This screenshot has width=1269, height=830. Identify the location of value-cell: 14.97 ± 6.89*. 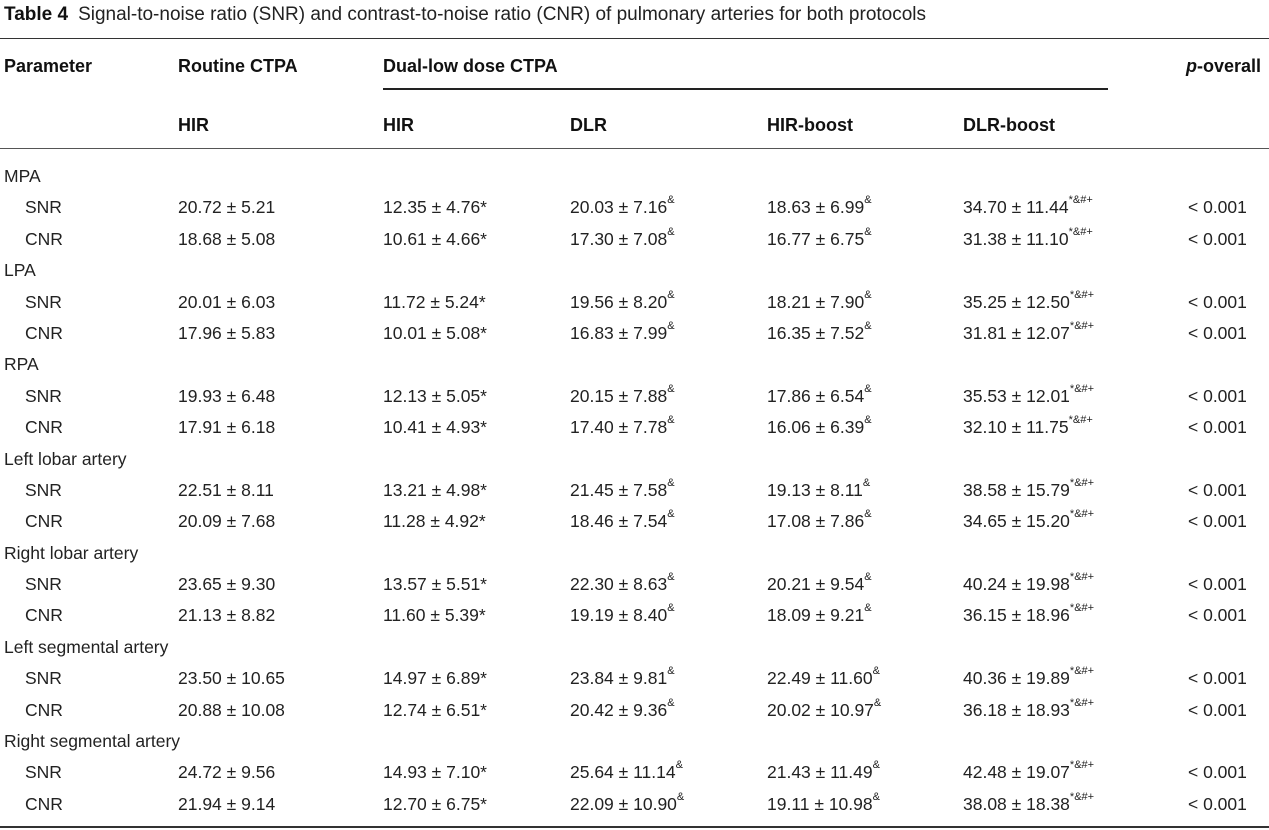
(435, 678).